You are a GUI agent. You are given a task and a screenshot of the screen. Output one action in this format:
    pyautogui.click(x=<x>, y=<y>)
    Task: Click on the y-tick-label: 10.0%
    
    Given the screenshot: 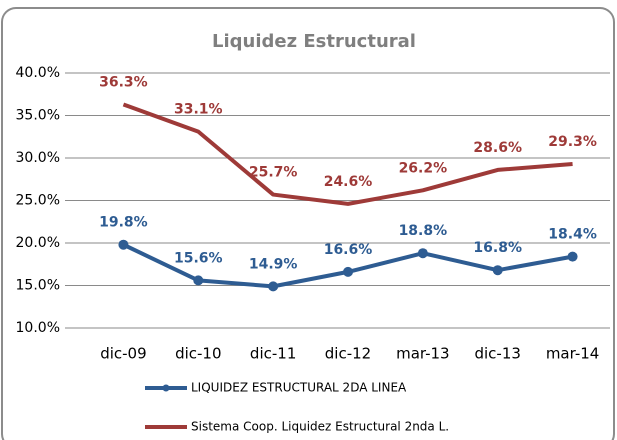 What is the action you would take?
    pyautogui.click(x=38, y=328)
    